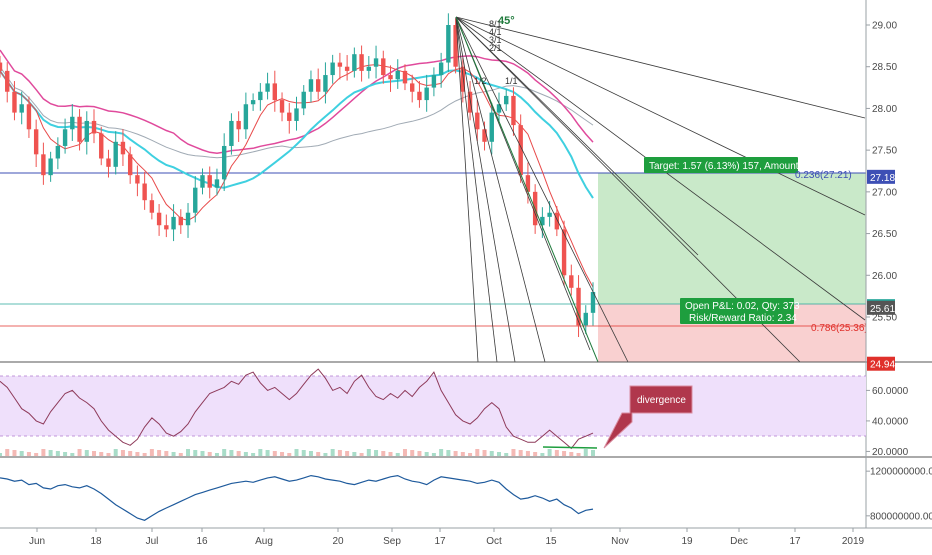 This screenshot has height=555, width=932. I want to click on gann-ratio-label: 8/1, so click(495, 24).